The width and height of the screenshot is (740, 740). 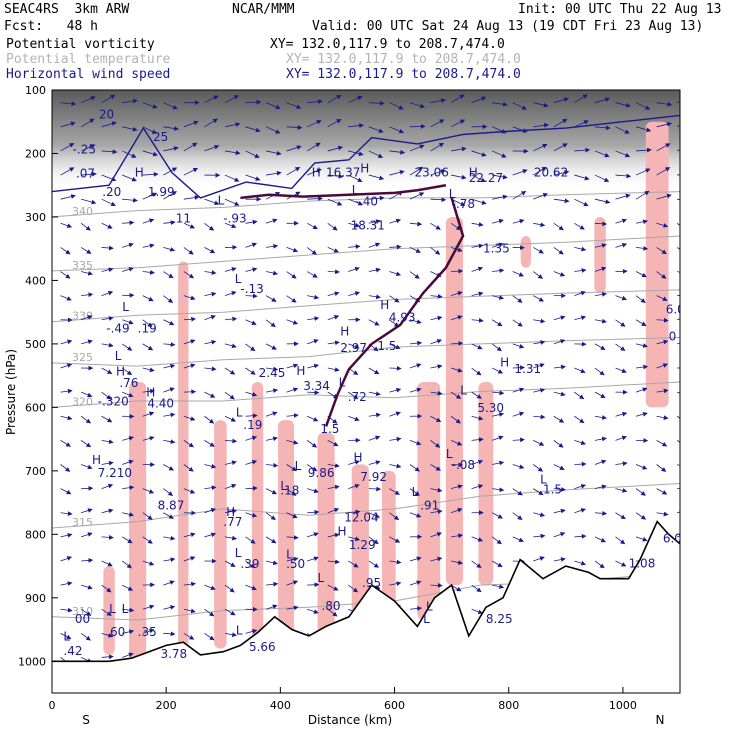 I want to click on y-tick-label: 500, so click(x=35, y=344).